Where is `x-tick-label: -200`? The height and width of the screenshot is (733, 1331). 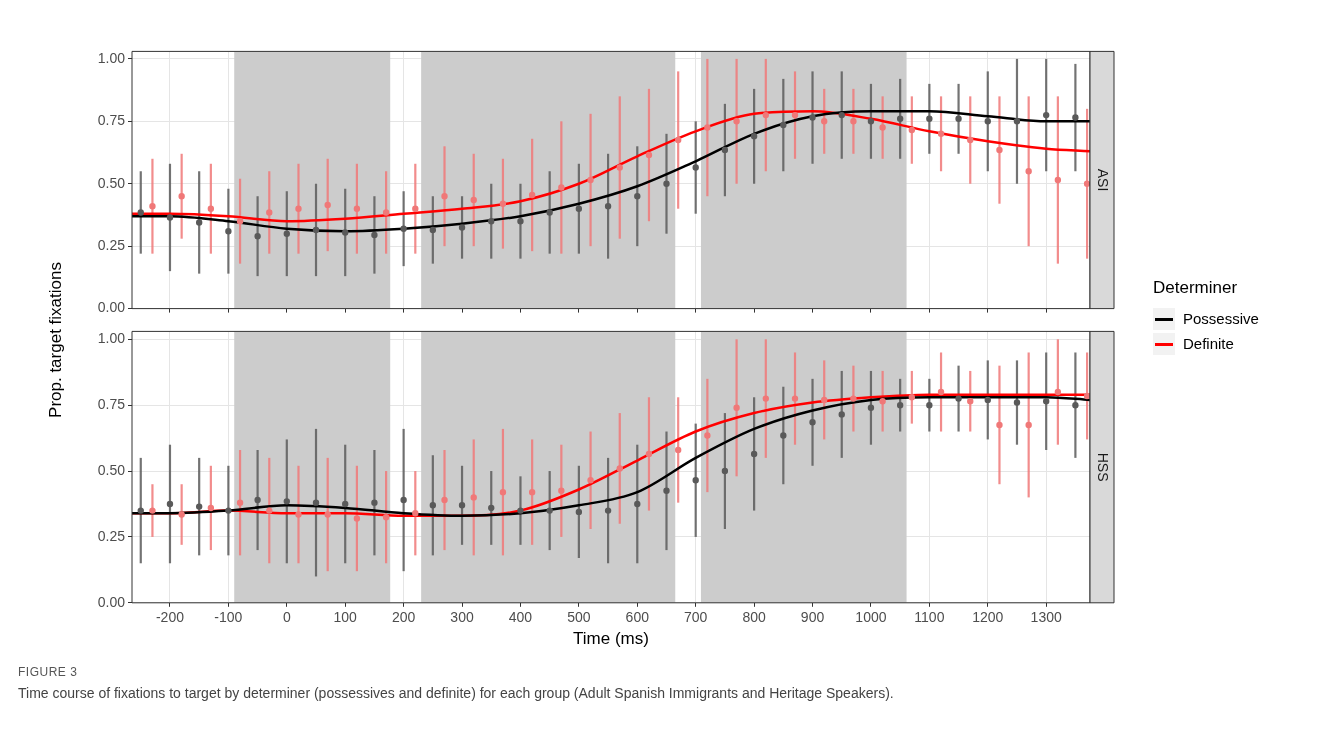
x-tick-label: -200 is located at coordinates (170, 617).